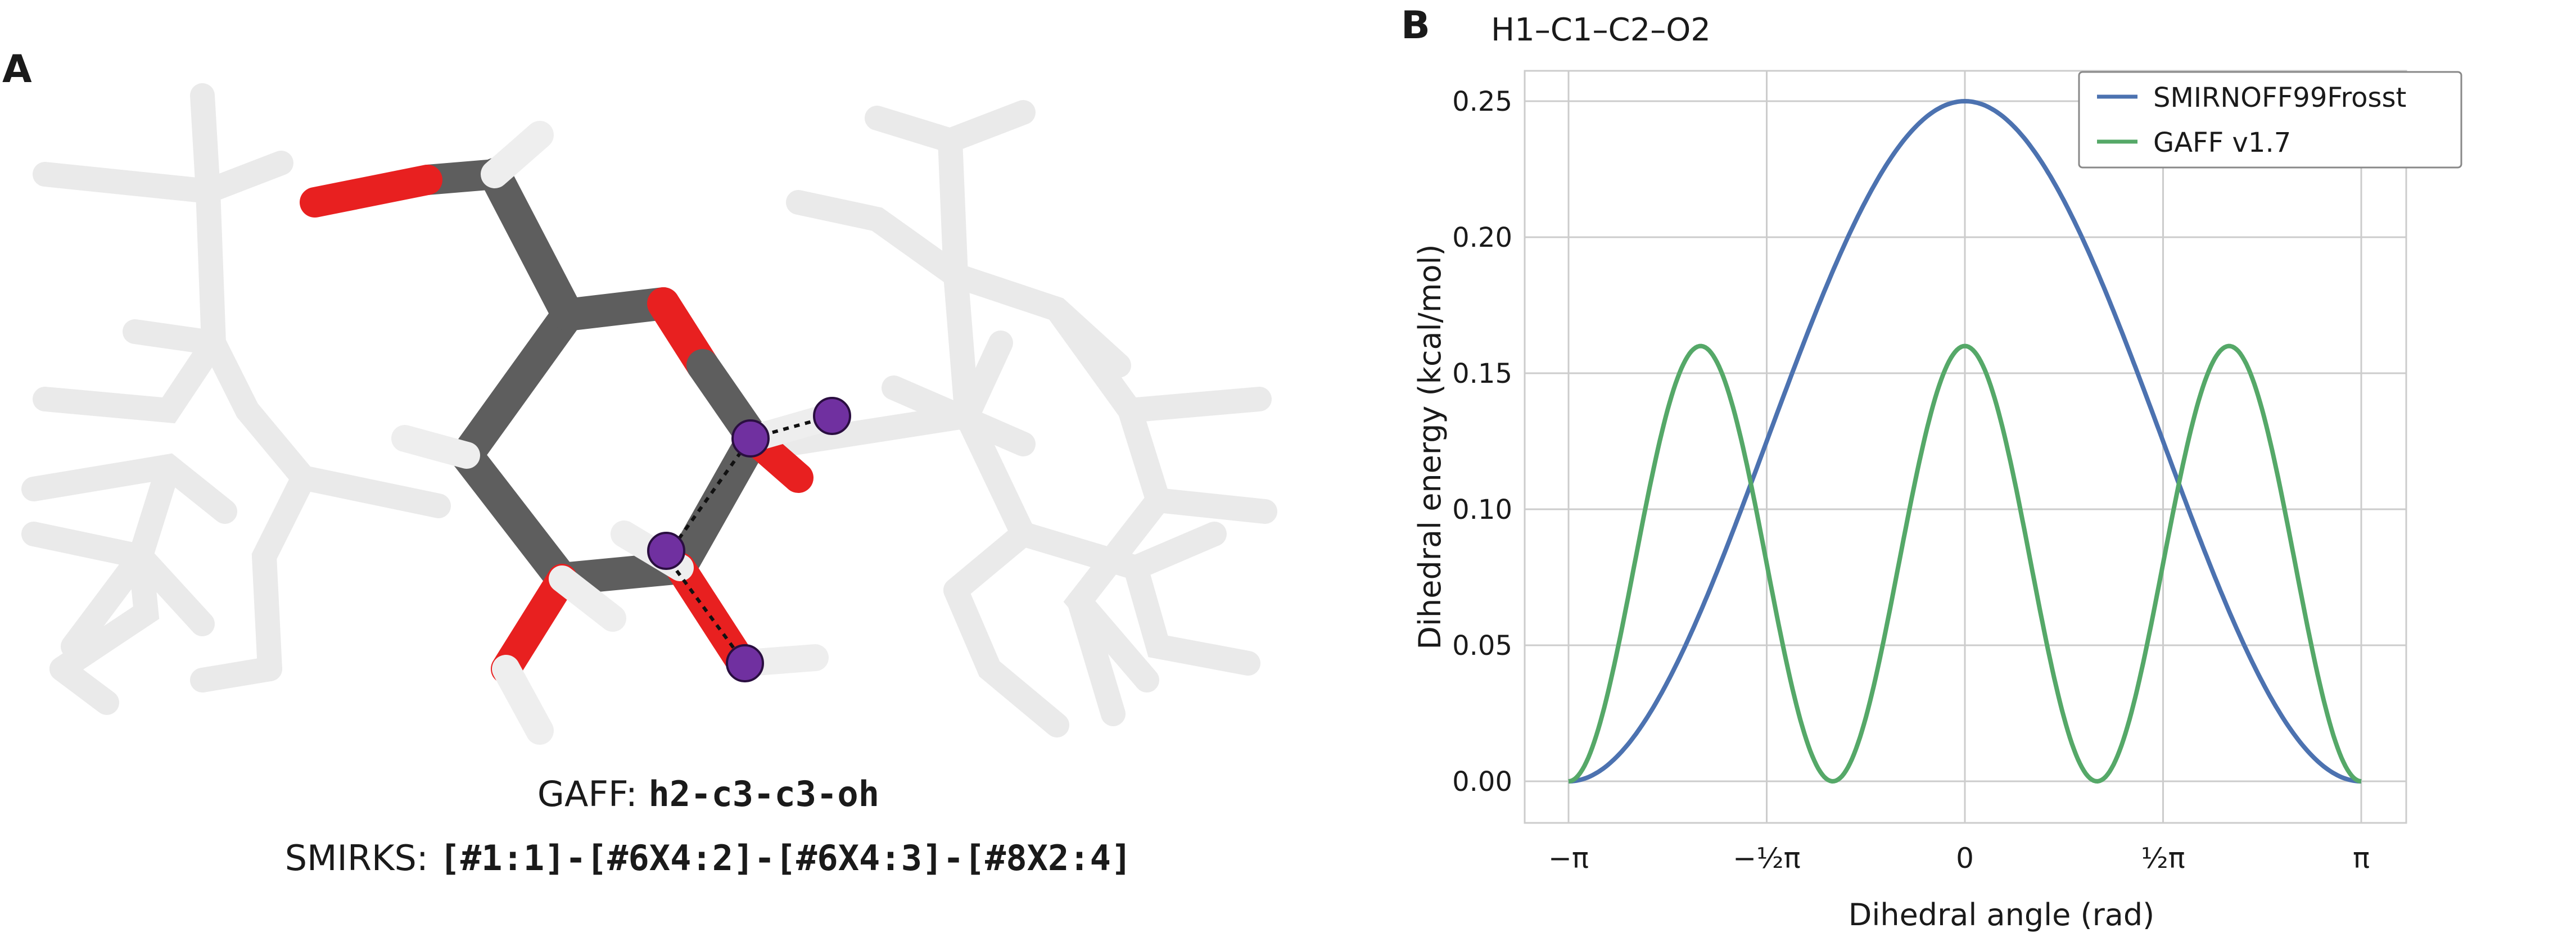 Image resolution: width=2576 pixels, height=937 pixels. Describe the element at coordinates (17, 70) in the screenshot. I see `panel-a-label: A` at that location.